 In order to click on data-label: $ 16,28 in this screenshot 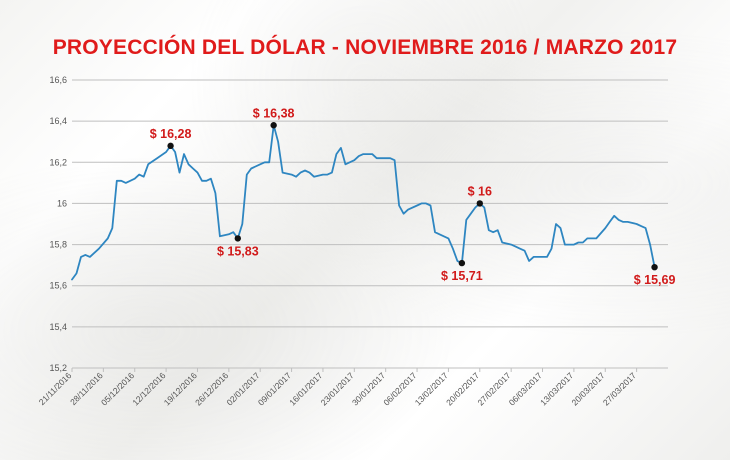, I will do `click(171, 134)`.